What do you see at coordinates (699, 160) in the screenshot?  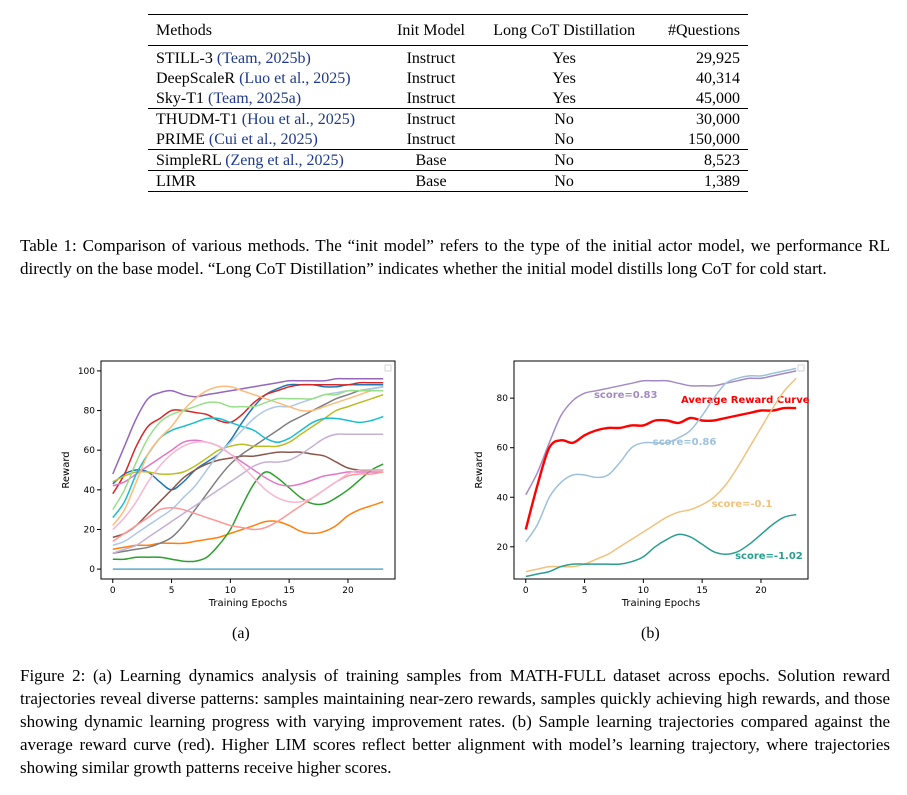 I see `cell-questions: 8,523` at bounding box center [699, 160].